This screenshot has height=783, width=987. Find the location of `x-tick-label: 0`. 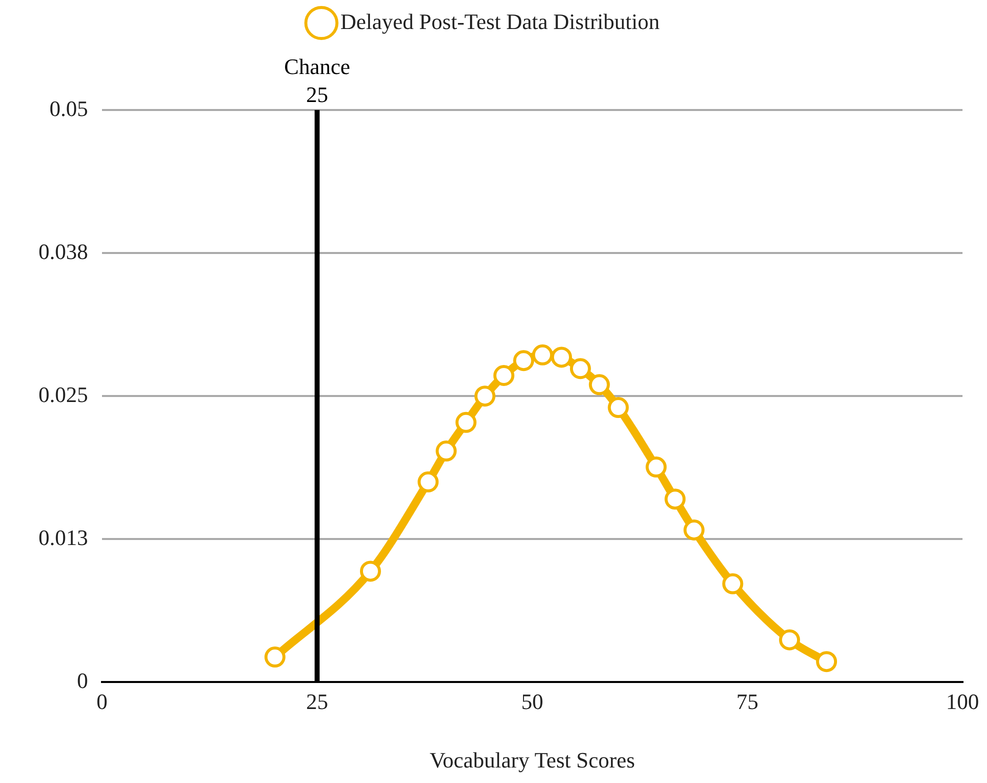

x-tick-label: 0 is located at coordinates (102, 701).